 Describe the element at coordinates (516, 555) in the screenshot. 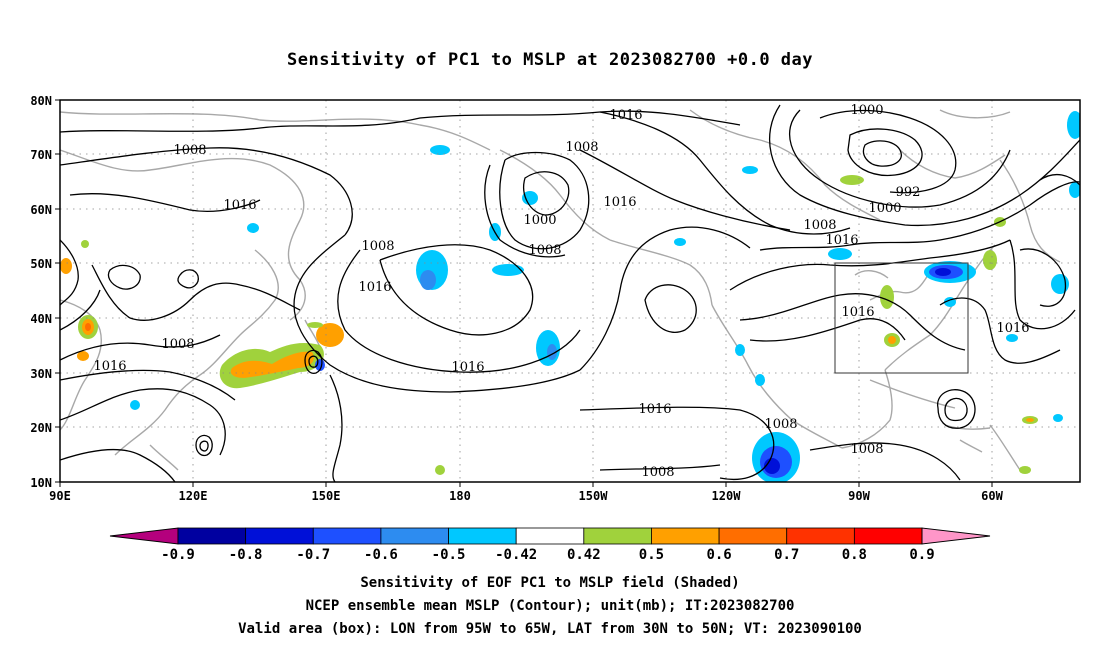

I see `colorbar-label: -0.42` at that location.